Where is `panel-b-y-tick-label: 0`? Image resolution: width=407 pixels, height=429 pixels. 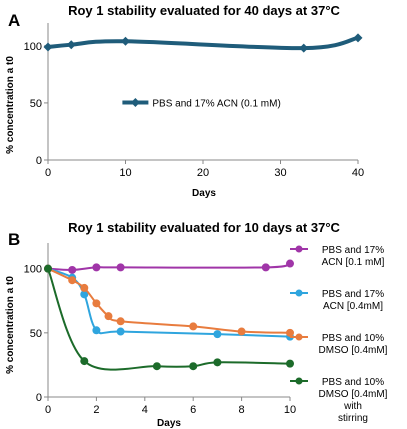 panel-b-y-tick-label: 0 is located at coordinates (39, 398).